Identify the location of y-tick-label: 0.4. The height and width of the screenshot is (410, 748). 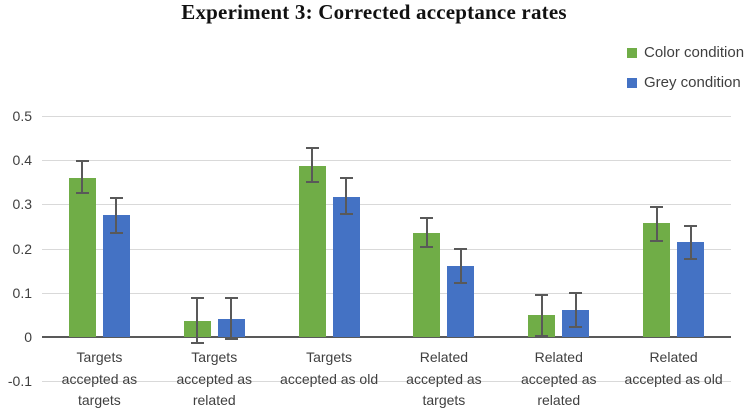
(22, 160).